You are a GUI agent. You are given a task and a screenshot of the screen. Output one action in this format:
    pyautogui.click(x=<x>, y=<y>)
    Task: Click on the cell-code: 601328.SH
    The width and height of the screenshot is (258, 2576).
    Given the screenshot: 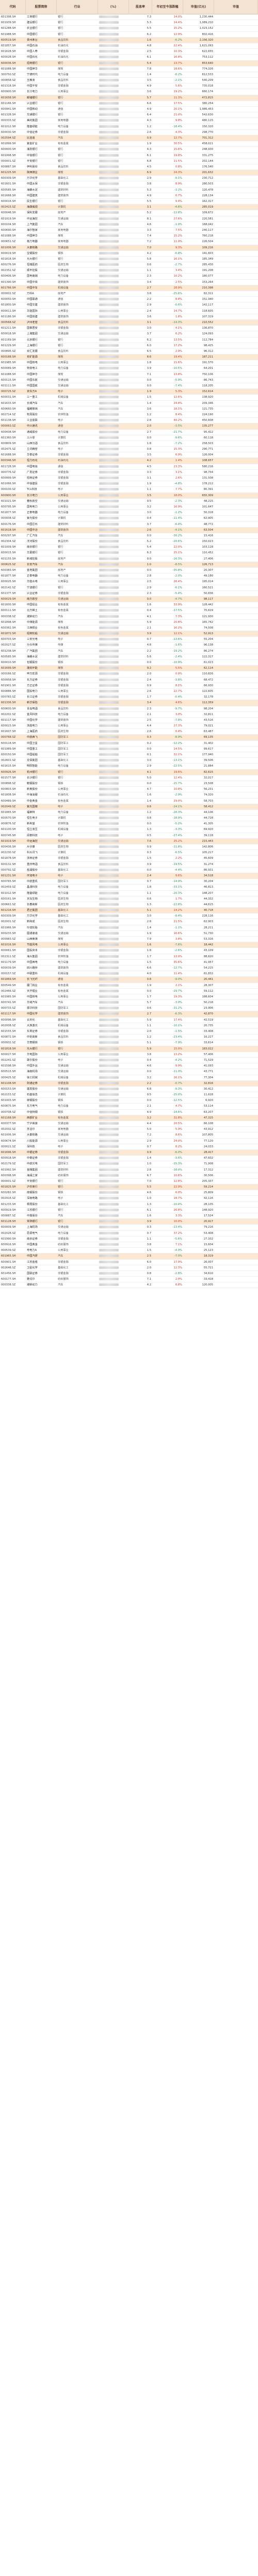 What is the action you would take?
    pyautogui.click(x=8, y=115)
    